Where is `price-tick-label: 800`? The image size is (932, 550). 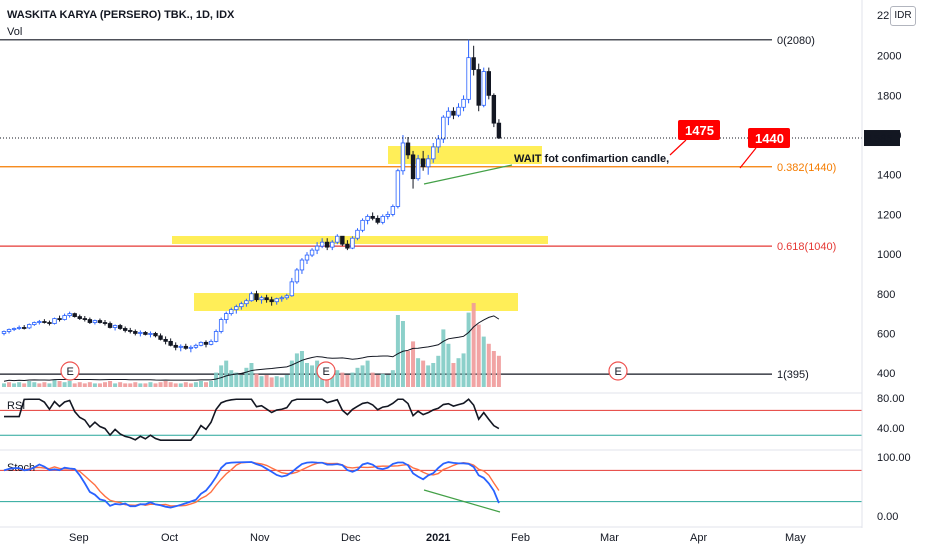
price-tick-label: 800 is located at coordinates (886, 295).